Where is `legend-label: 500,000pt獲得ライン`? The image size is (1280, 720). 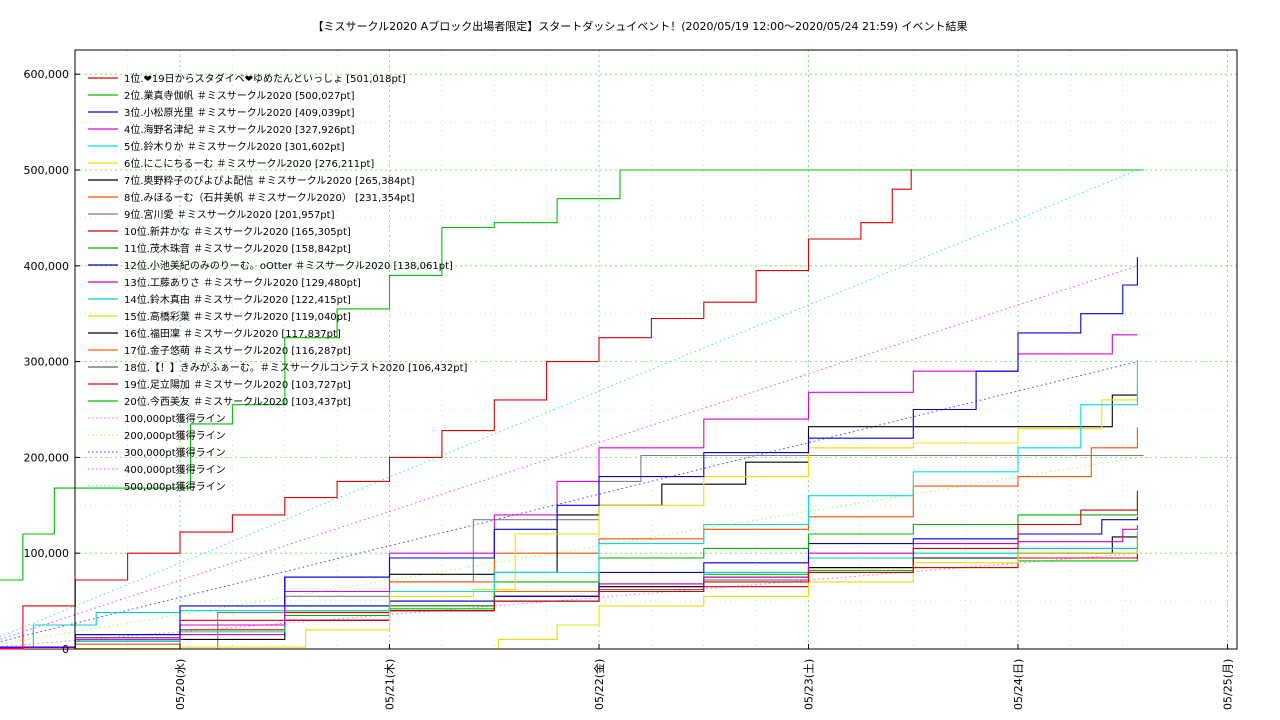
legend-label: 500,000pt獲得ライン is located at coordinates (175, 486).